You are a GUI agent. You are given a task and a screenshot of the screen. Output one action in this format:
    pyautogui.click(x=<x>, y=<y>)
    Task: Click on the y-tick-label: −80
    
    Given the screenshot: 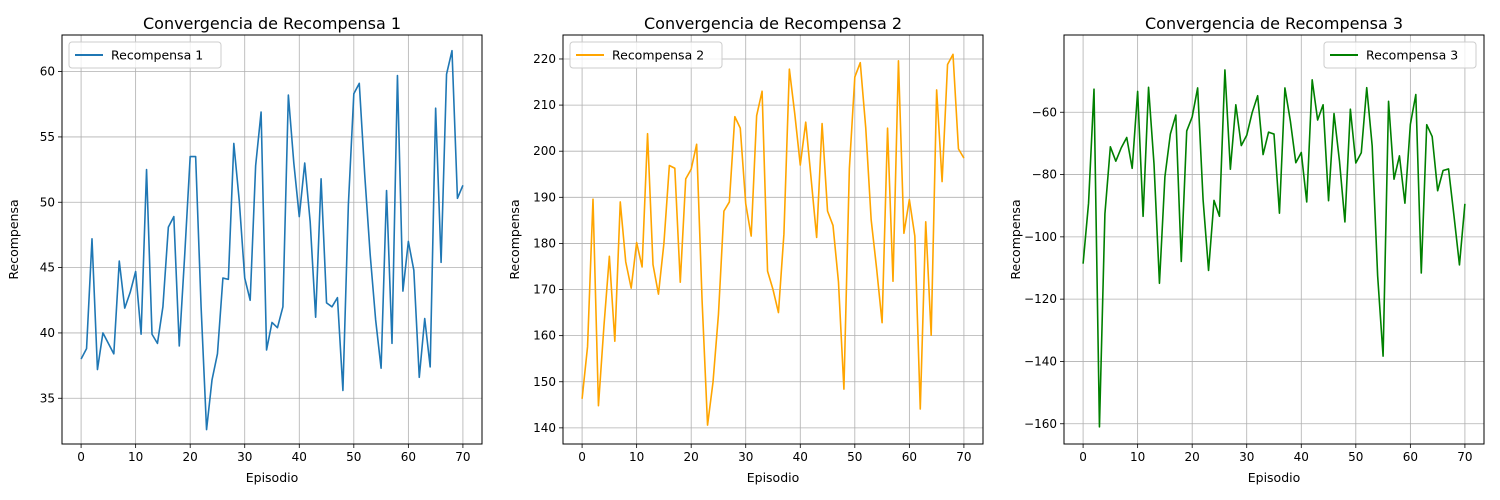 What is the action you would take?
    pyautogui.click(x=1044, y=175)
    